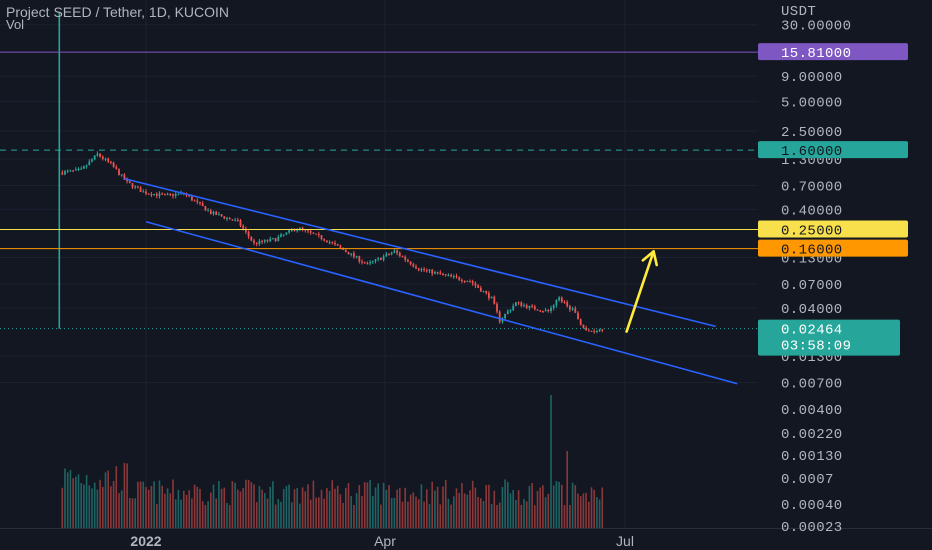 This screenshot has width=932, height=550. Describe the element at coordinates (385, 541) in the screenshot. I see `time-tick-label: Apr` at that location.